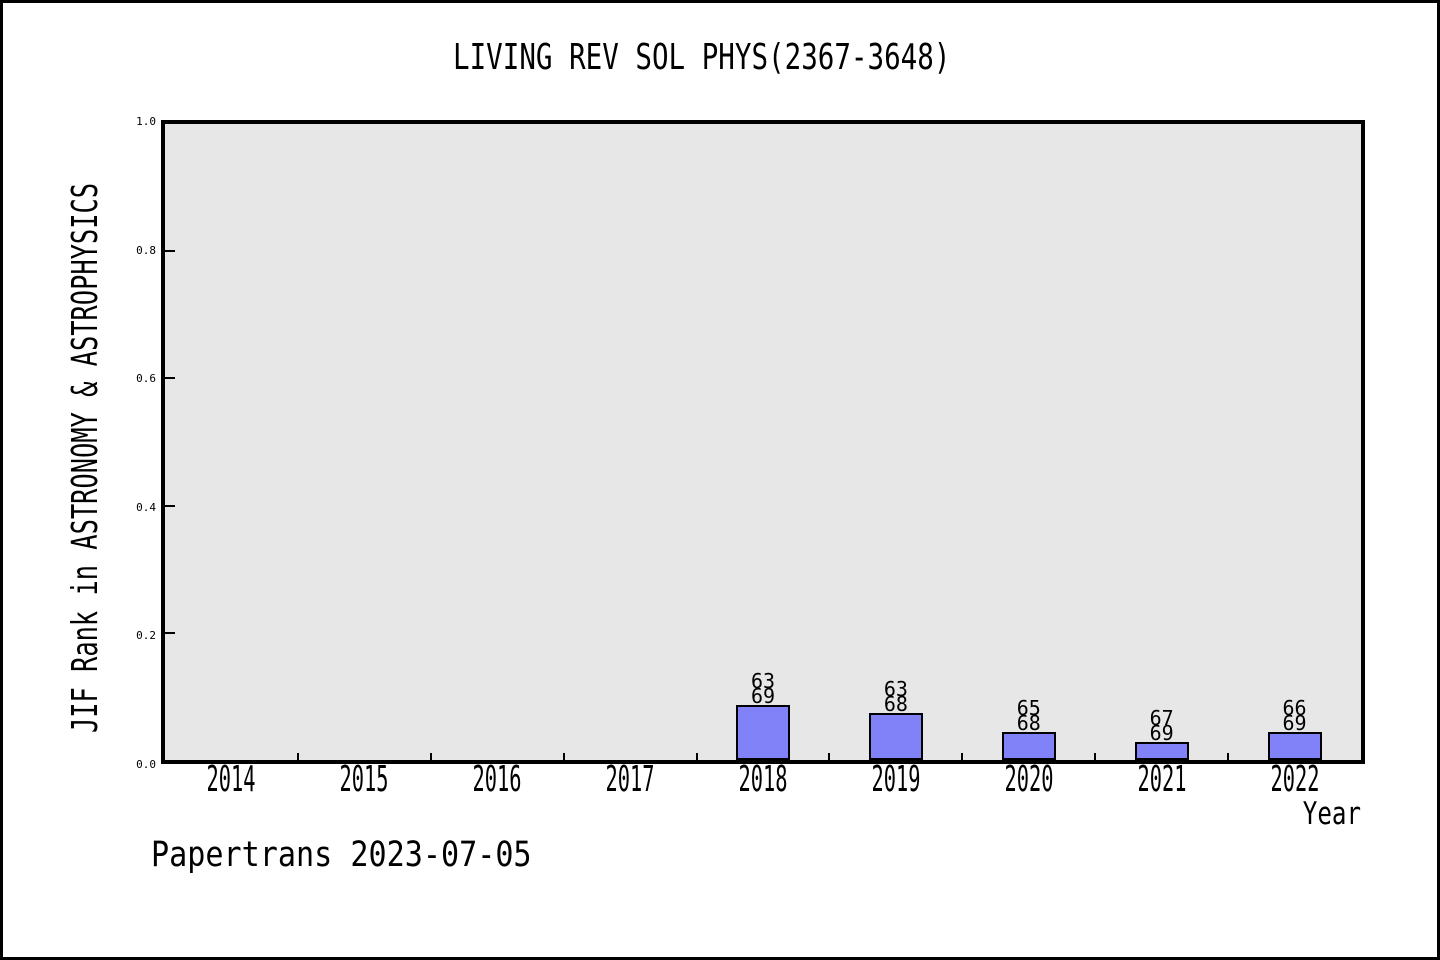 The image size is (1440, 960). What do you see at coordinates (896, 779) in the screenshot?
I see `x-tick-label: 2019` at bounding box center [896, 779].